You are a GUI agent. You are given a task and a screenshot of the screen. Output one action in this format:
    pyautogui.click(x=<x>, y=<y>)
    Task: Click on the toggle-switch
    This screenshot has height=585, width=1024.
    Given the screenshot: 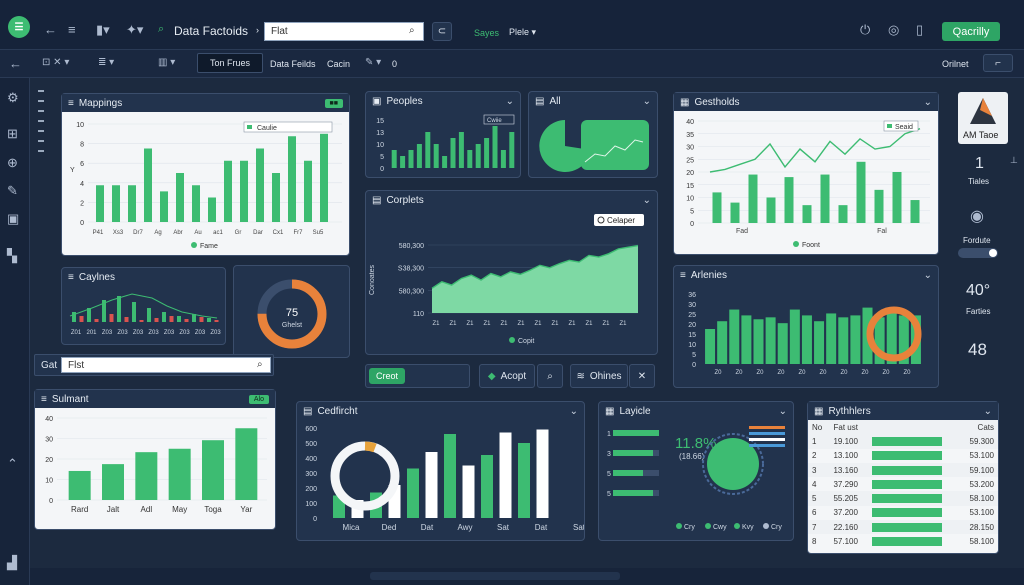 What is the action you would take?
    pyautogui.click(x=978, y=253)
    